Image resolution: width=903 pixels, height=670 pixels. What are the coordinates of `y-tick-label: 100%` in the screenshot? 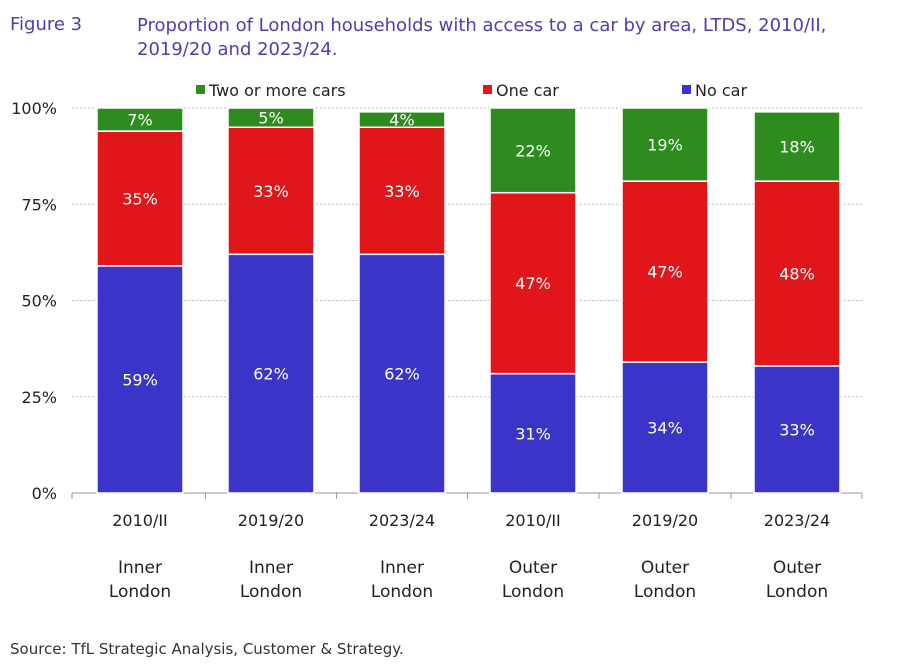 It's located at (34, 108).